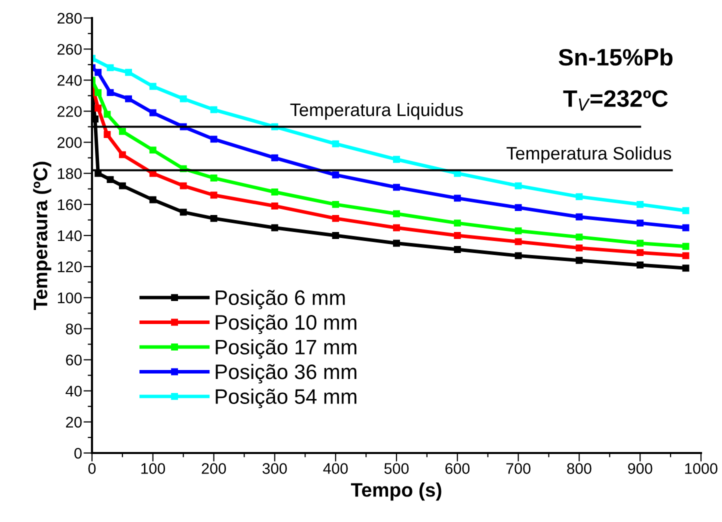 The height and width of the screenshot is (522, 722). I want to click on y-tick-label: 260, so click(70, 49).